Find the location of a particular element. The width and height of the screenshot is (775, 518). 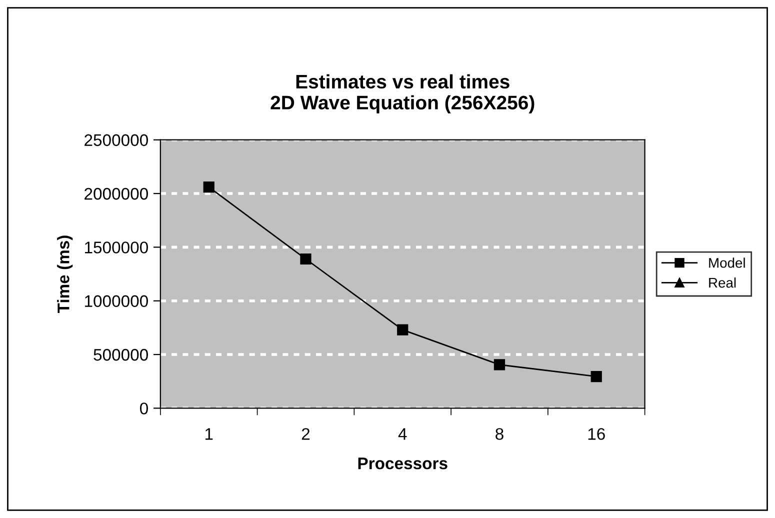

y-axis-title: Time (ms) is located at coordinates (65, 275).